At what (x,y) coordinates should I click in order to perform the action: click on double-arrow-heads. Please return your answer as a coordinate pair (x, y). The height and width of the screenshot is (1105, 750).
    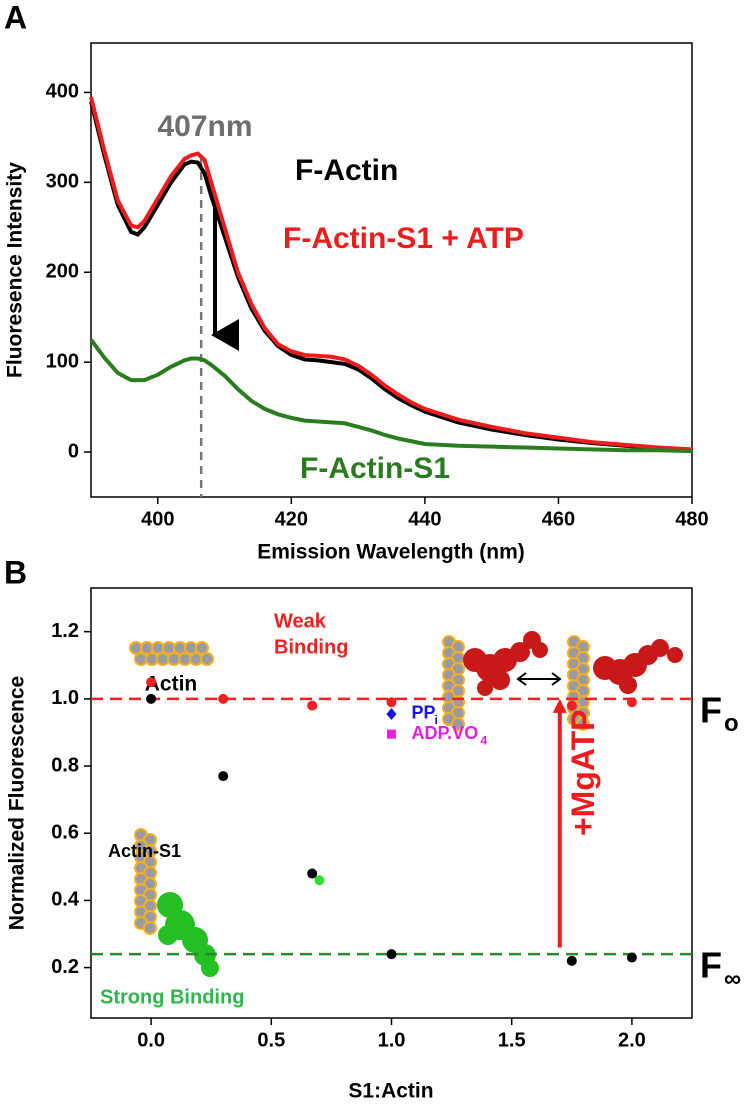
    Looking at the image, I should click on (539, 679).